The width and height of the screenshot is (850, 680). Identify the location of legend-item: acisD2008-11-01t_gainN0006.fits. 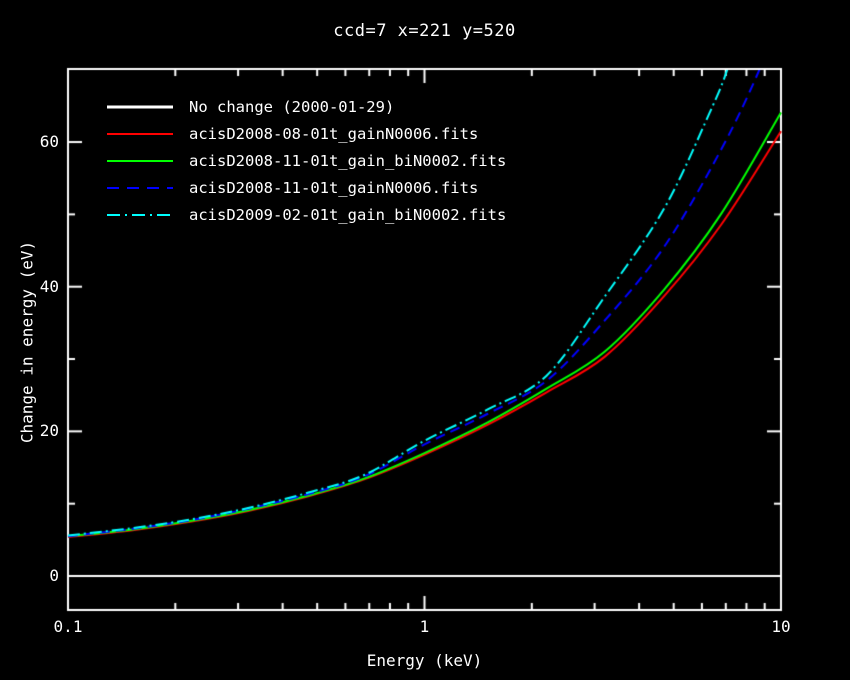
(306, 187).